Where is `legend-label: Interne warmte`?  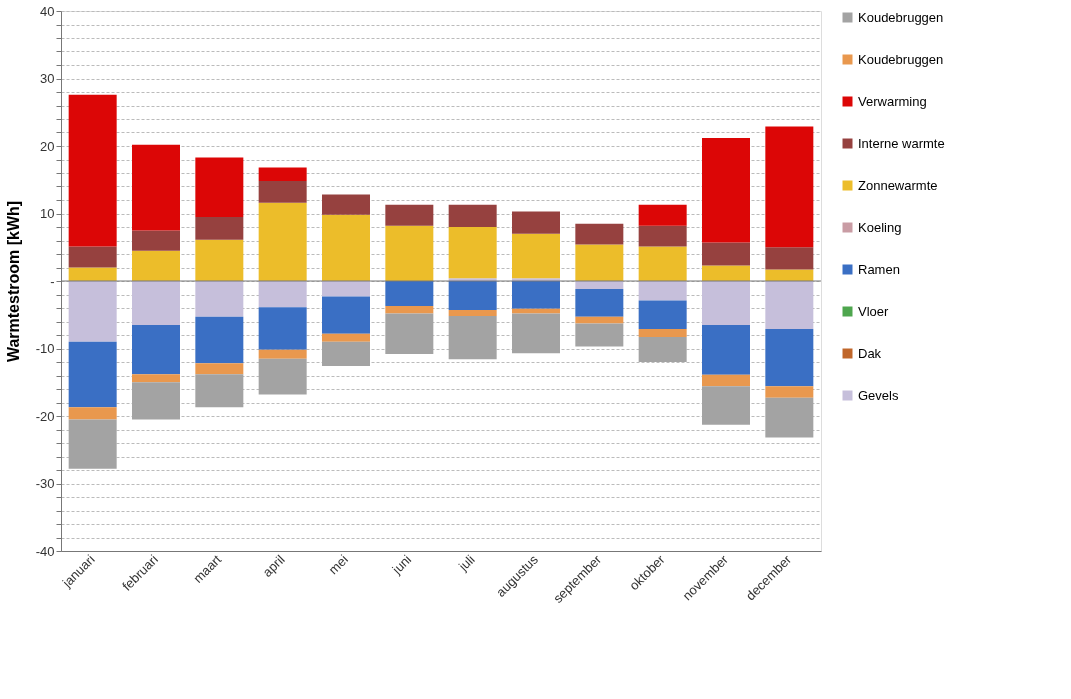 legend-label: Interne warmte is located at coordinates (901, 143).